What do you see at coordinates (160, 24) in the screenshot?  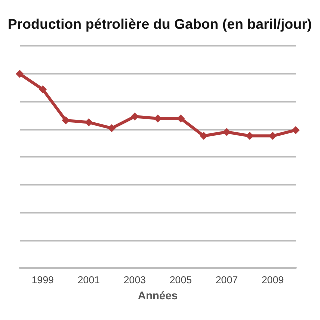 I see `chart-title: Production pétrolière du Gabon (en baril/jour)` at bounding box center [160, 24].